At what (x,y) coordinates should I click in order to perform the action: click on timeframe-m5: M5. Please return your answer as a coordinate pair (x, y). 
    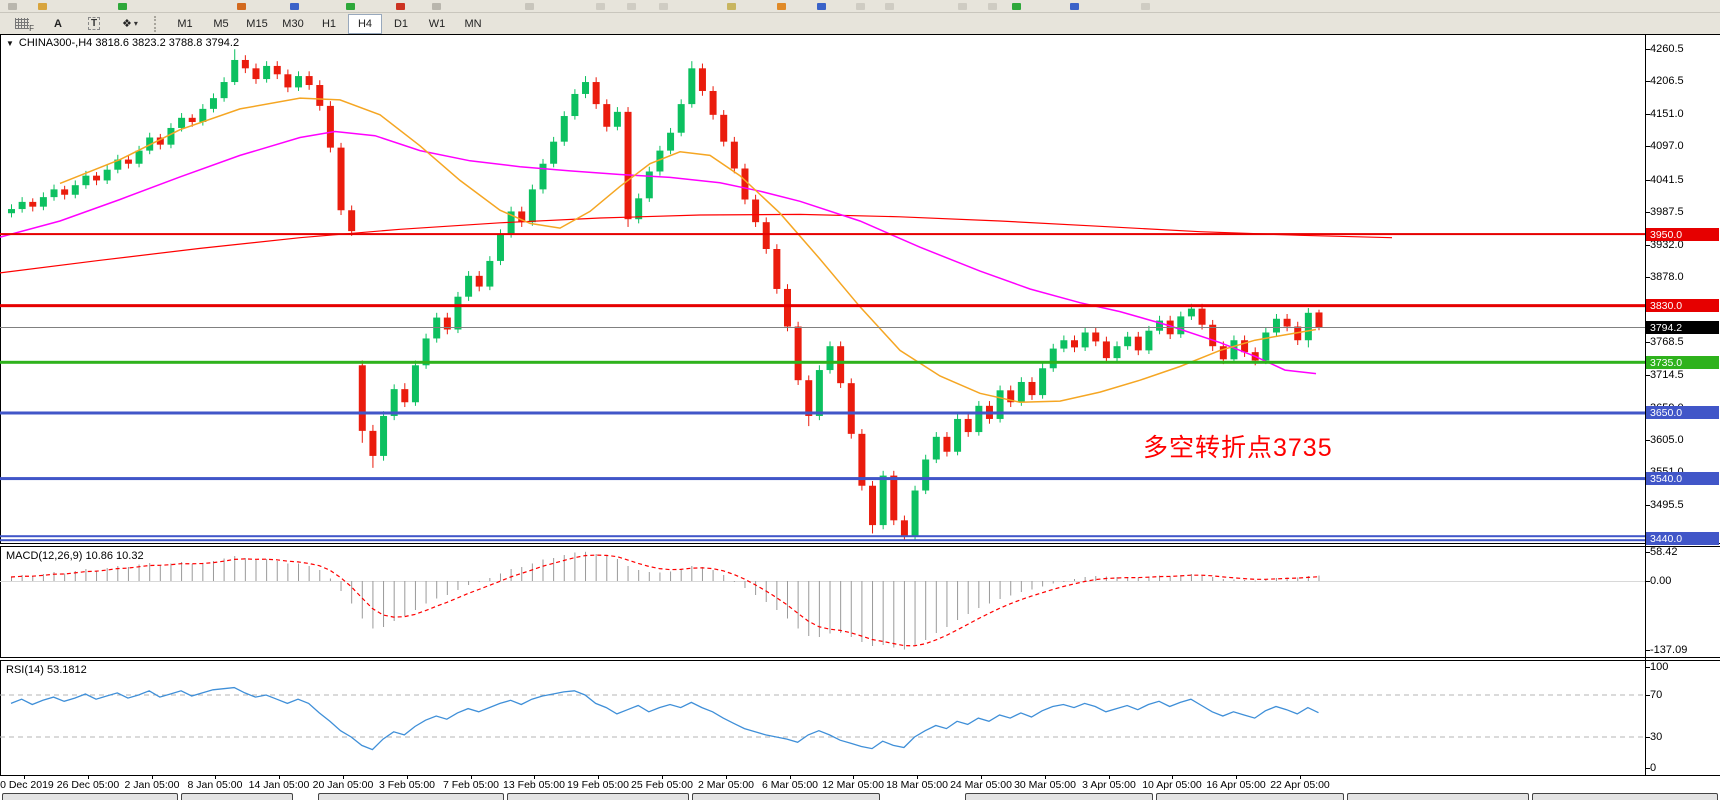
    Looking at the image, I should click on (221, 23).